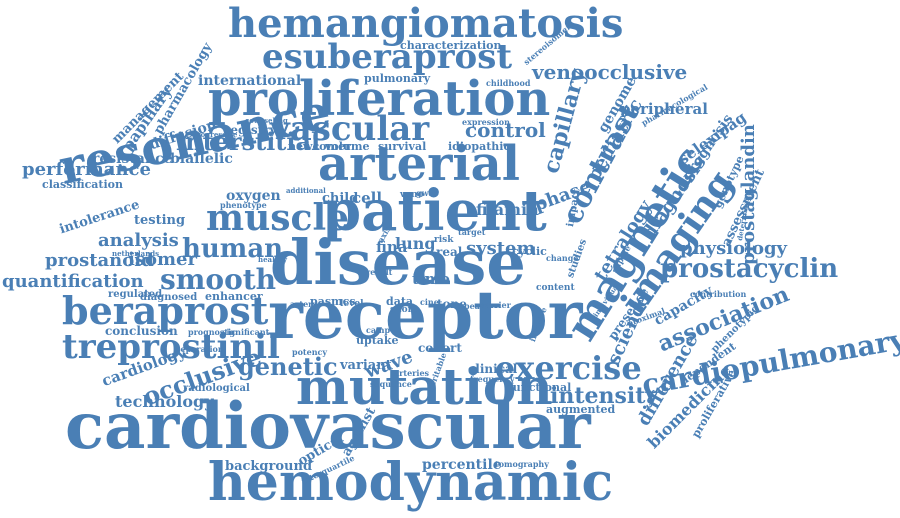  I want to click on word-international: international, so click(250, 81).